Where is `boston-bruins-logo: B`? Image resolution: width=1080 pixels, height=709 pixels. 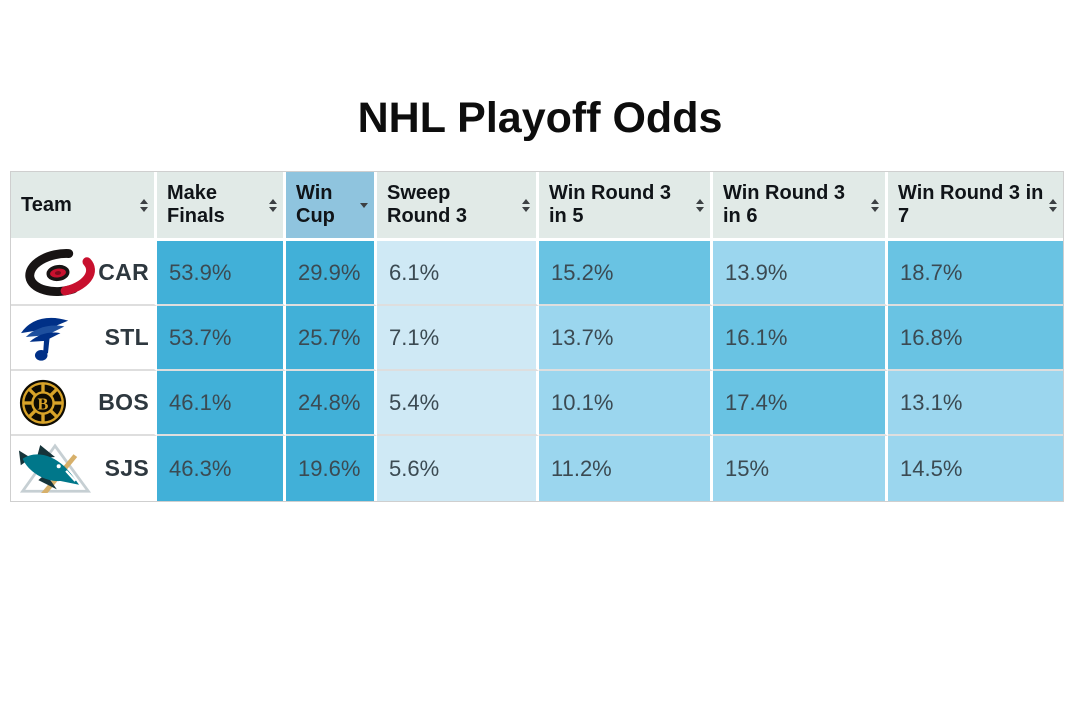 boston-bruins-logo: B is located at coordinates (43, 403).